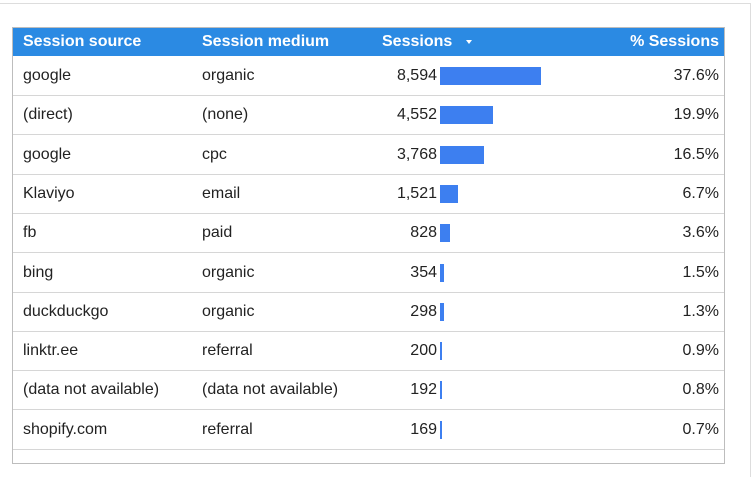 The width and height of the screenshot is (752, 478). I want to click on sessions: 3,768, so click(416, 154).